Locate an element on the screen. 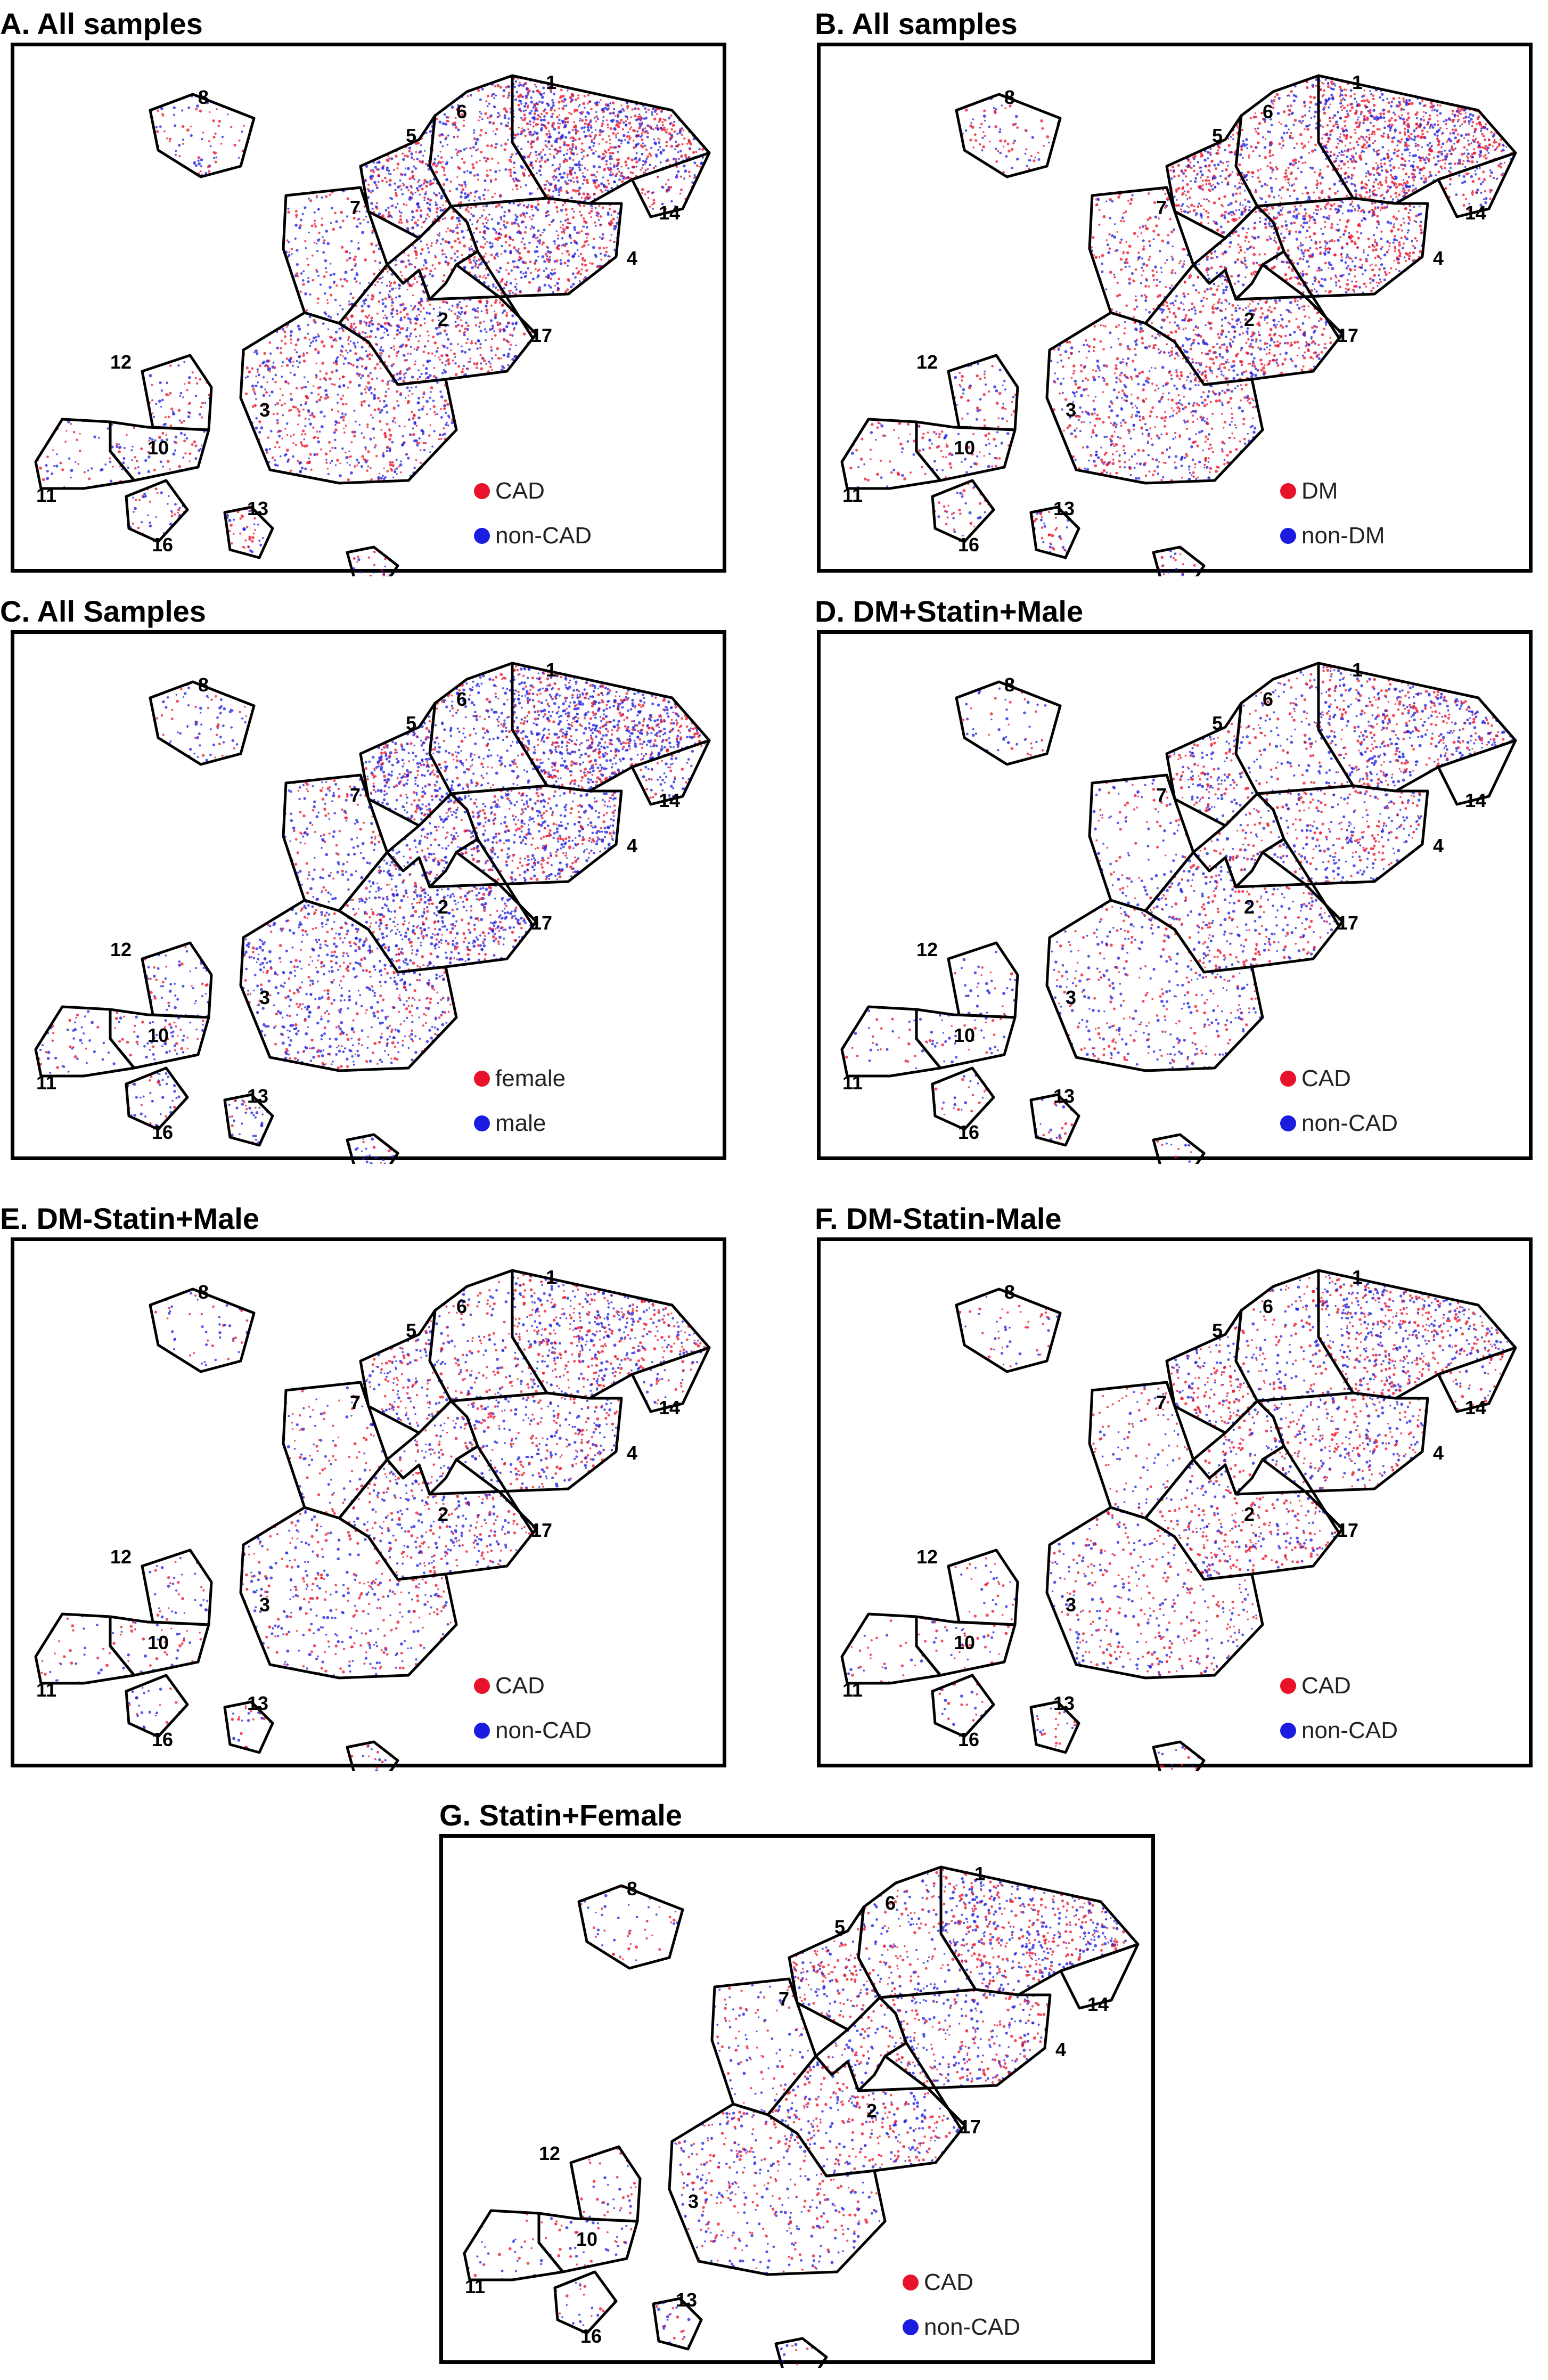 Image resolution: width=1548 pixels, height=2380 pixels. legend-dot-icon is located at coordinates (482, 491).